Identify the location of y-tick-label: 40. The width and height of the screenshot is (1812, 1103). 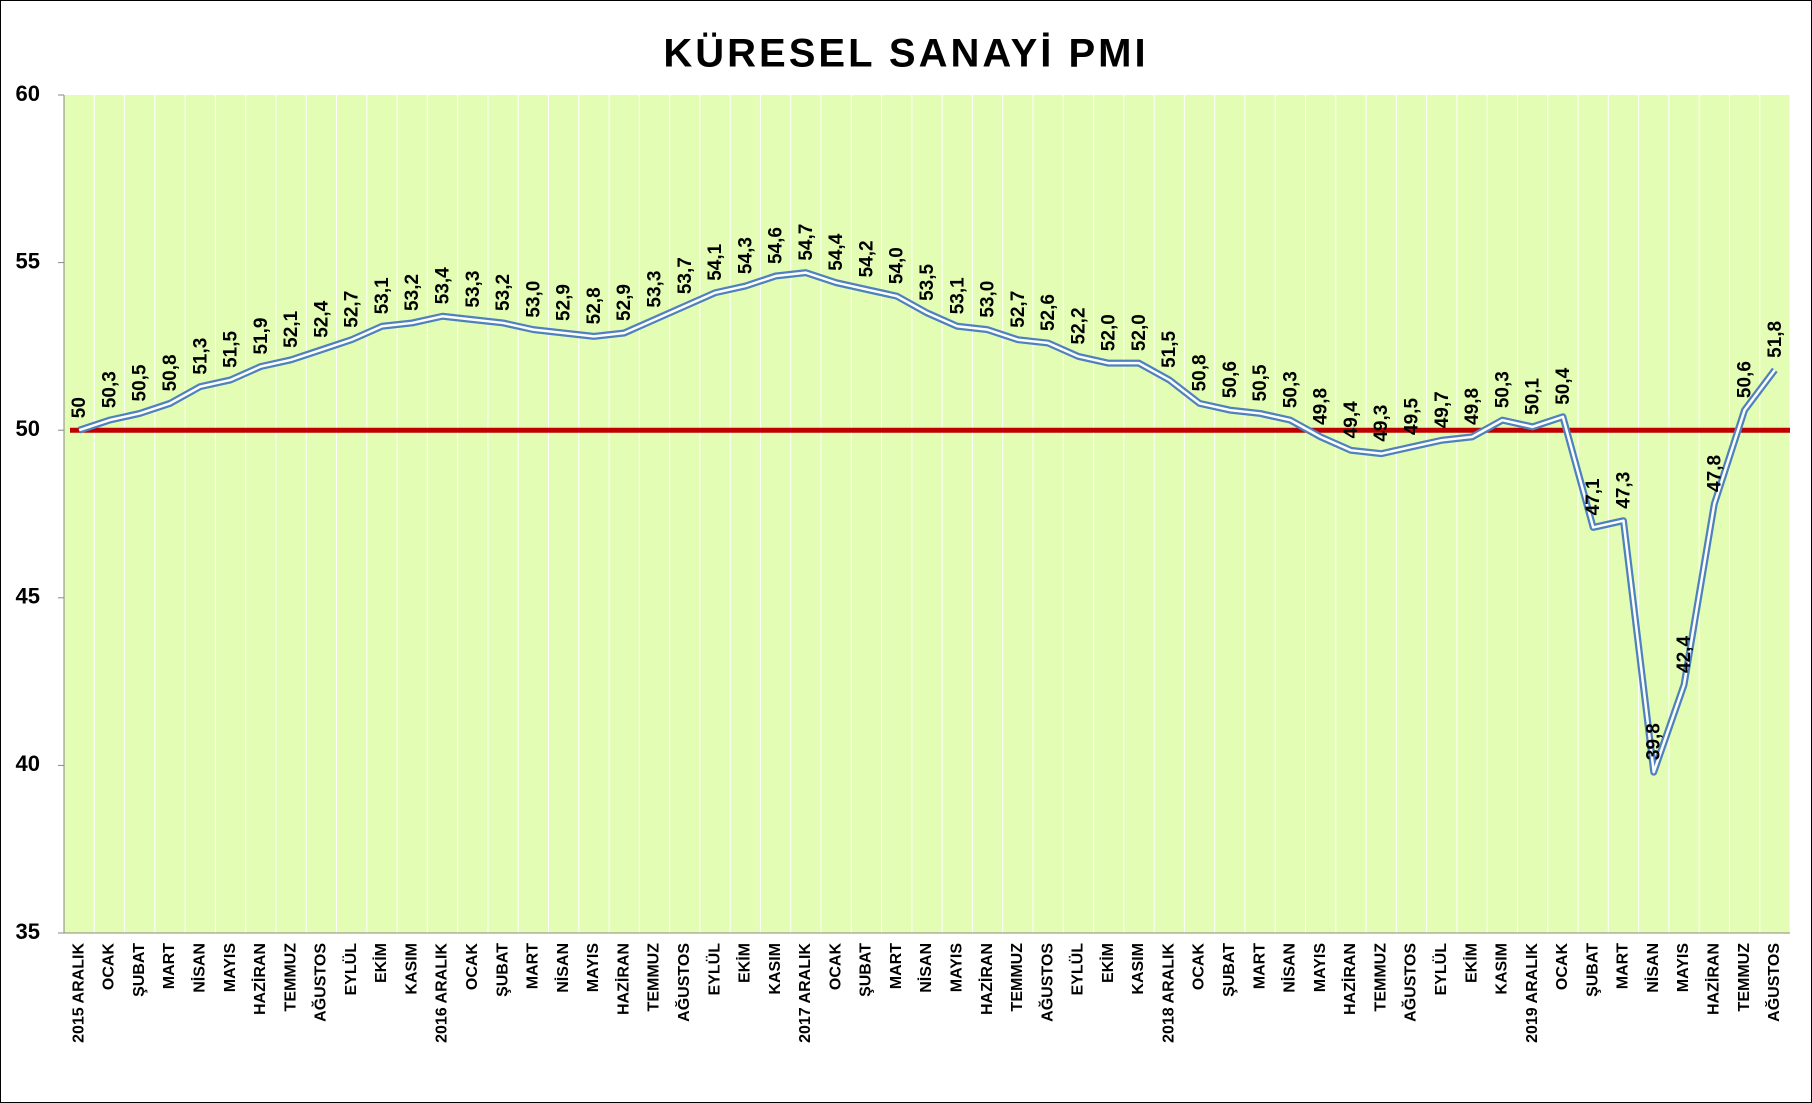
(28, 763).